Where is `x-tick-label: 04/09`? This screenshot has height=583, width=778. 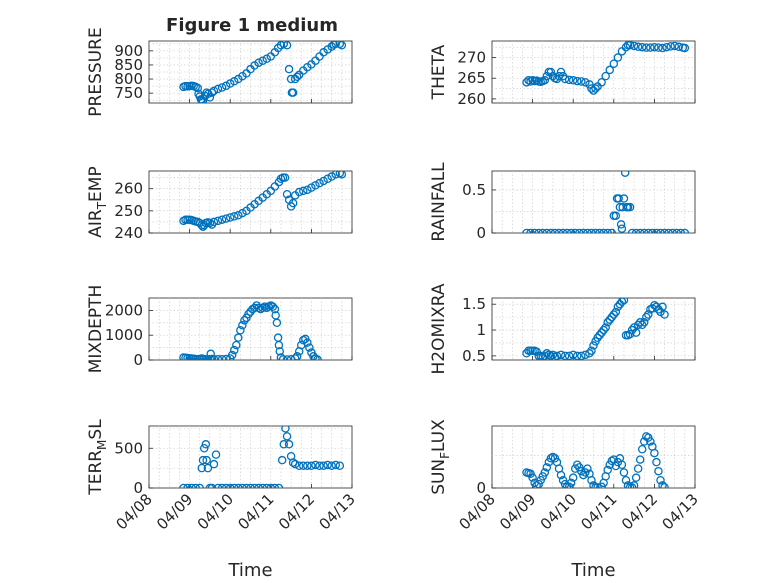 x-tick-label: 04/09 is located at coordinates (517, 511).